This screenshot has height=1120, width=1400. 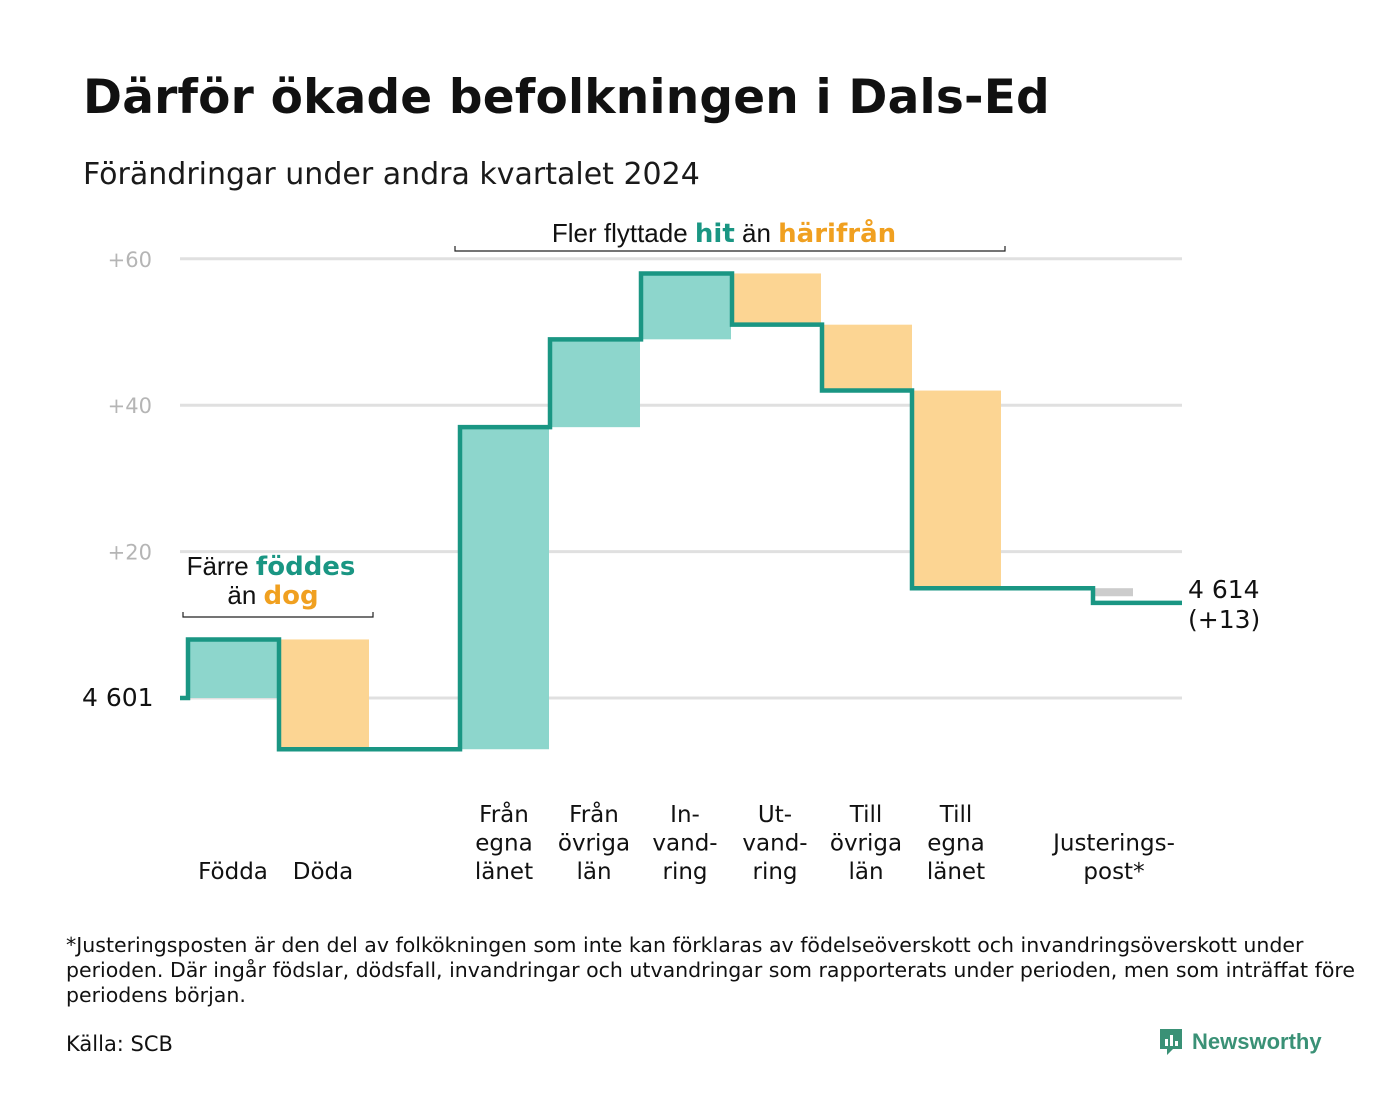 What do you see at coordinates (1171, 1042) in the screenshot?
I see `newsworthy-chart-icon` at bounding box center [1171, 1042].